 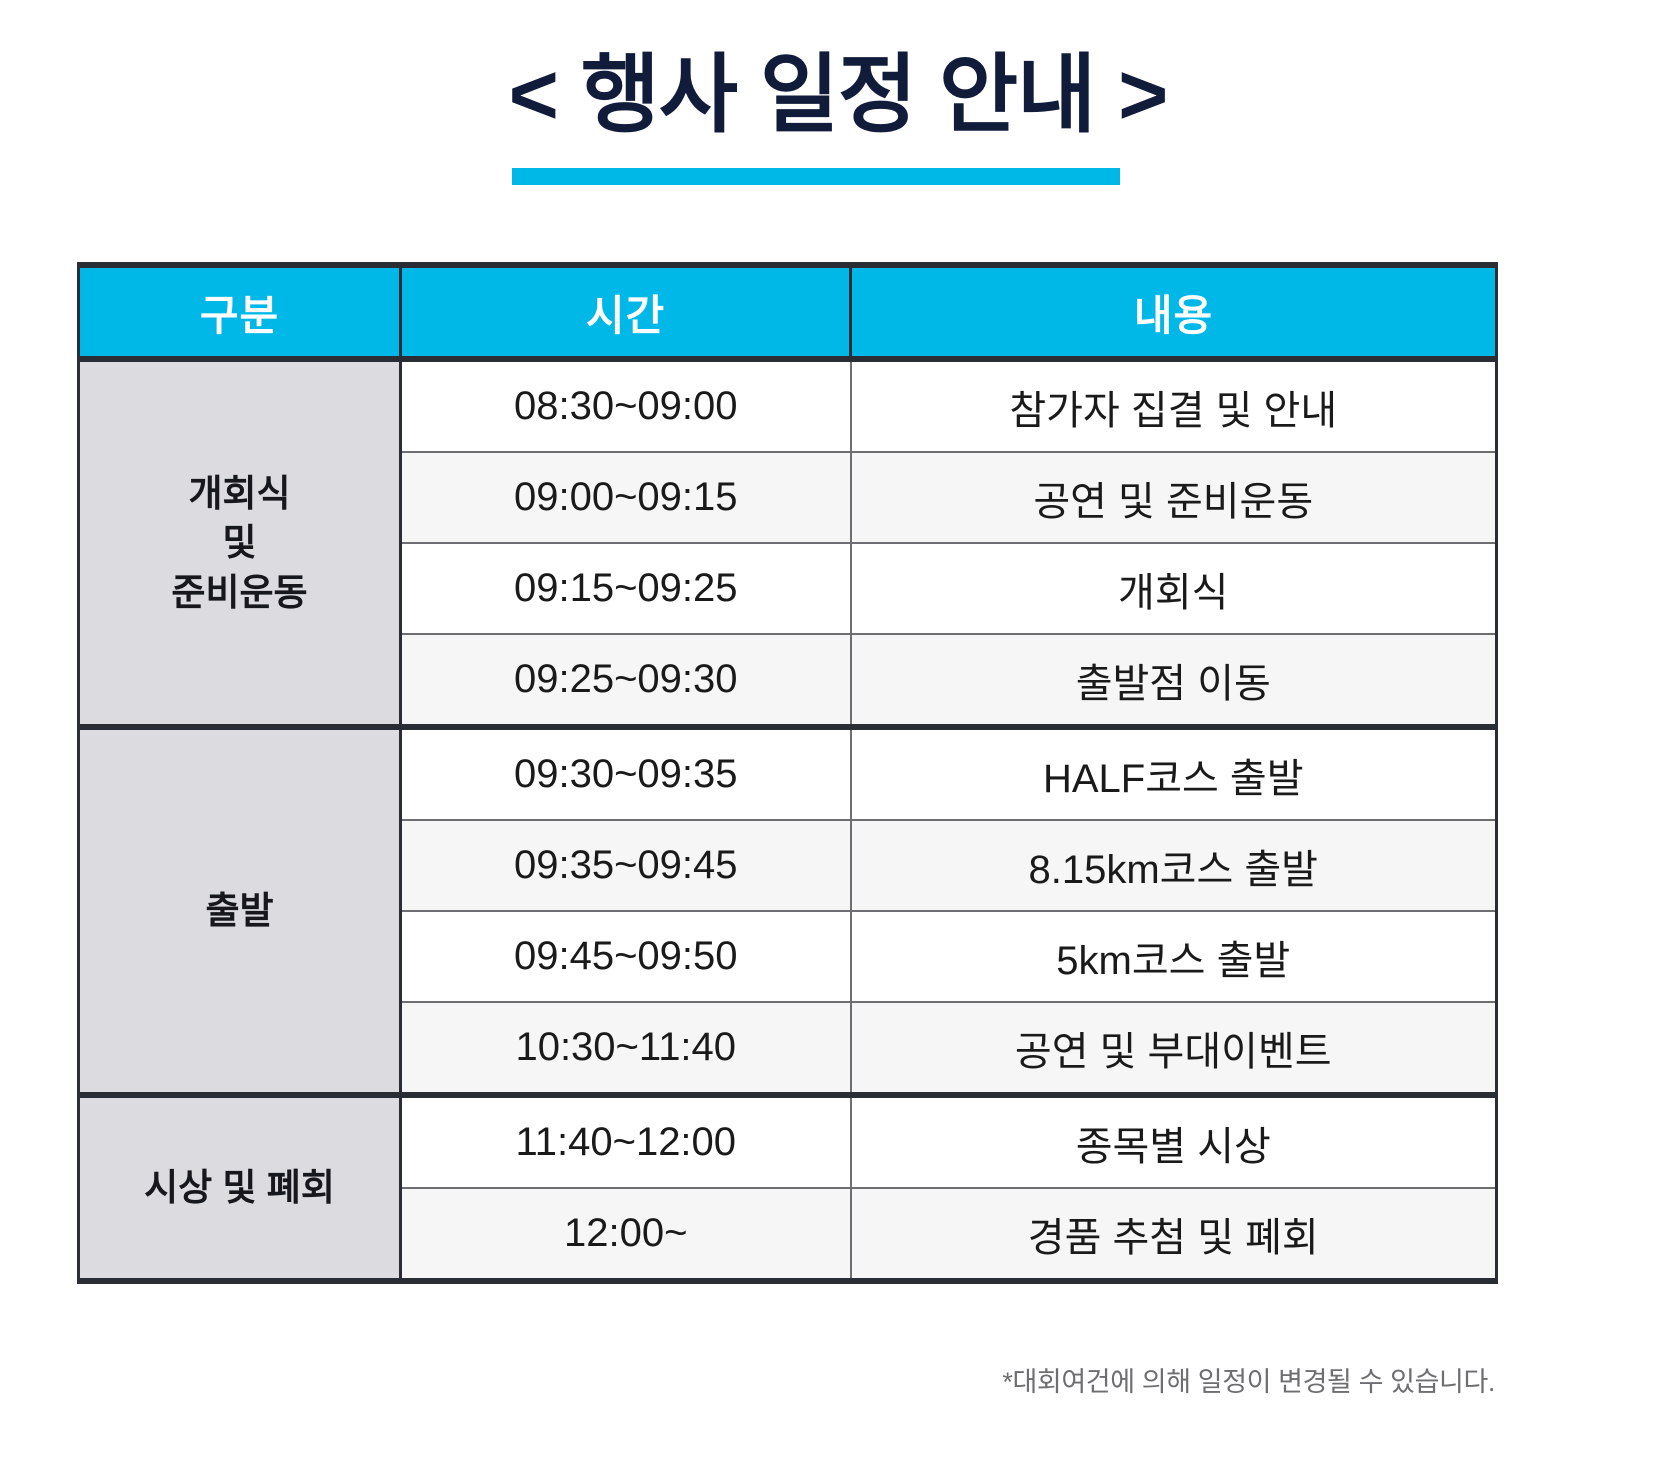 What do you see at coordinates (625, 1140) in the screenshot?
I see `cell-time: 11:40~12:00` at bounding box center [625, 1140].